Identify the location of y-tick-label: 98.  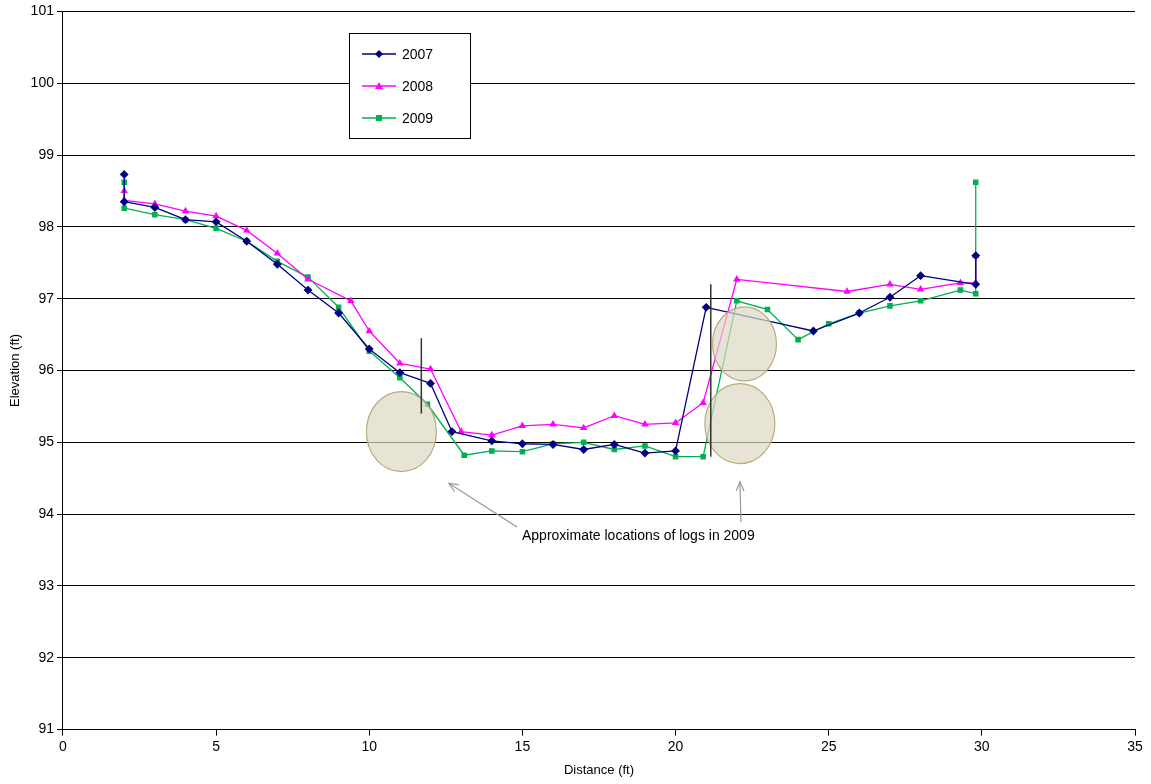
(46, 225).